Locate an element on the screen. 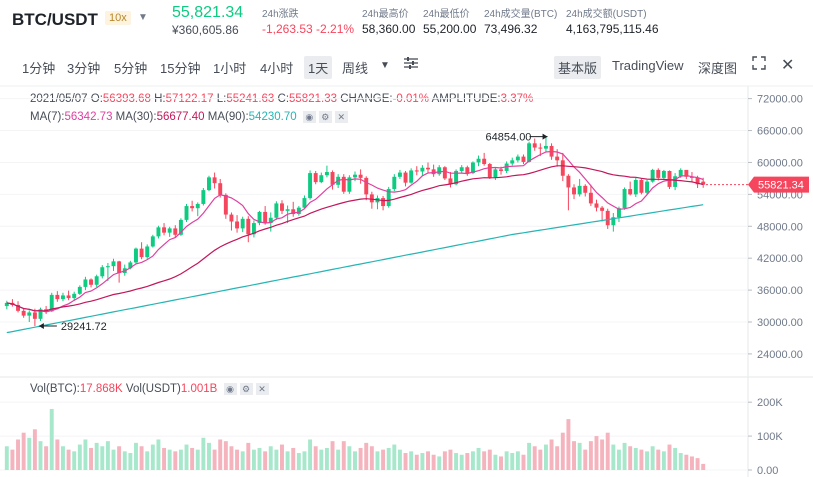 The image size is (813, 477). stat-low-label: 24h最低价 is located at coordinates (446, 14).